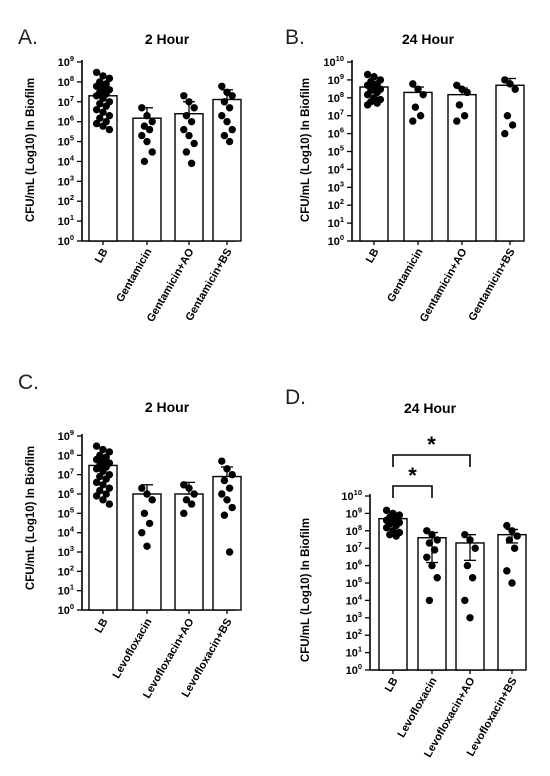 Image resolution: width=550 pixels, height=776 pixels. Describe the element at coordinates (28, 382) in the screenshot. I see `panel-letter: C.` at that location.